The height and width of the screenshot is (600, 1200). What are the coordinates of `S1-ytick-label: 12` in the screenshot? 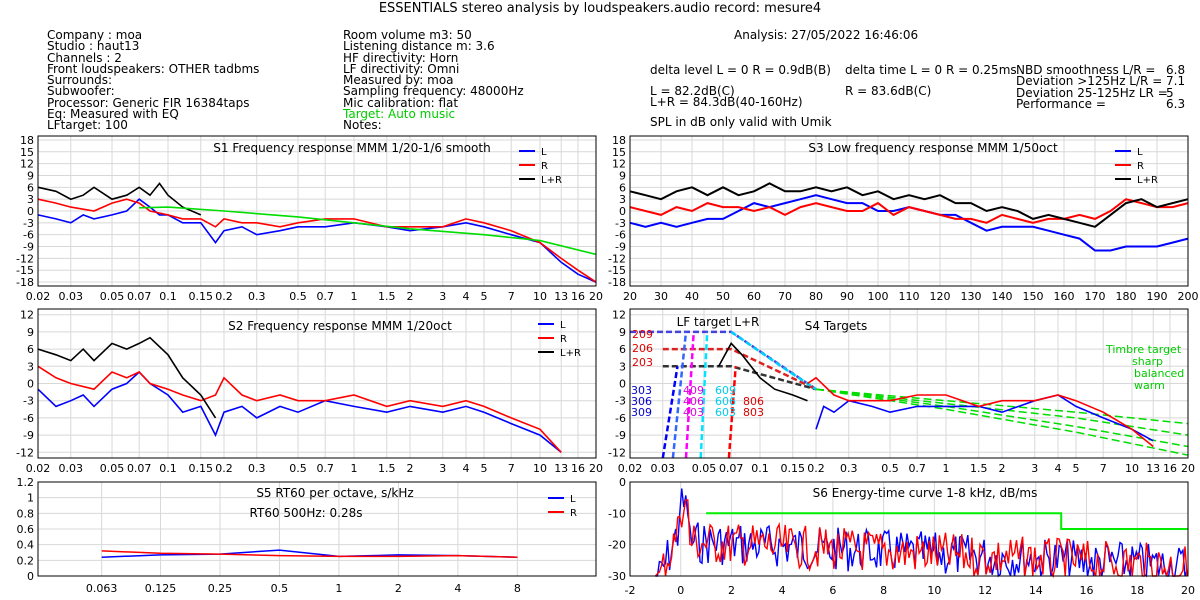 It's located at (27, 164).